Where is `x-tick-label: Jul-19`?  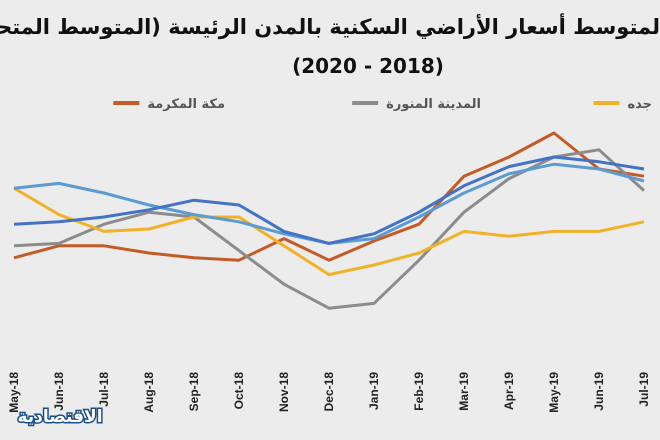 x-tick-label: Jul-19 is located at coordinates (644, 389).